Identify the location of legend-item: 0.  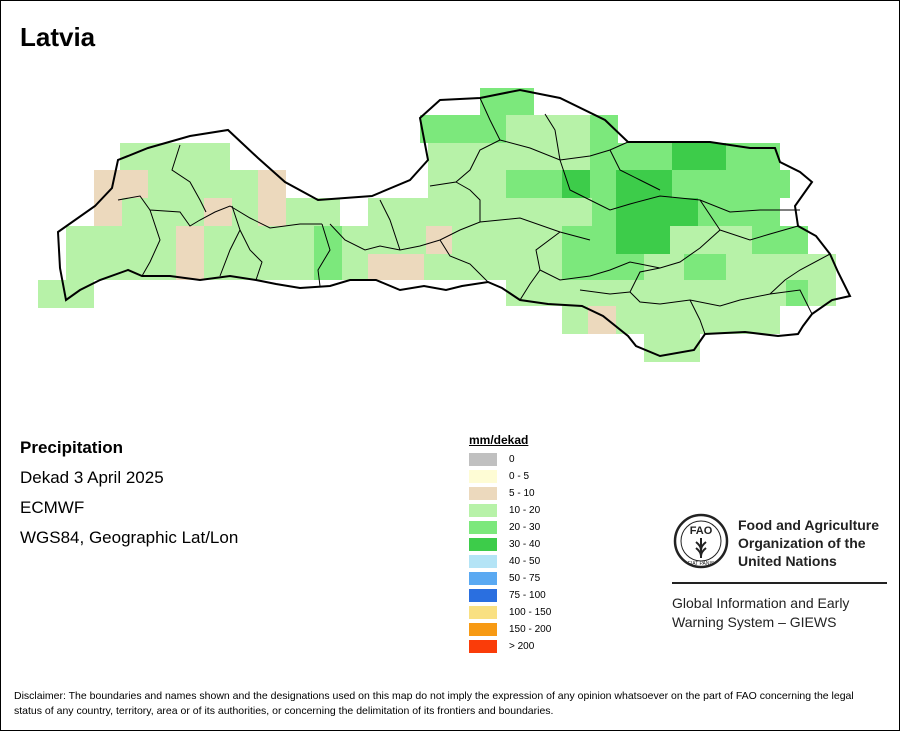
(510, 459).